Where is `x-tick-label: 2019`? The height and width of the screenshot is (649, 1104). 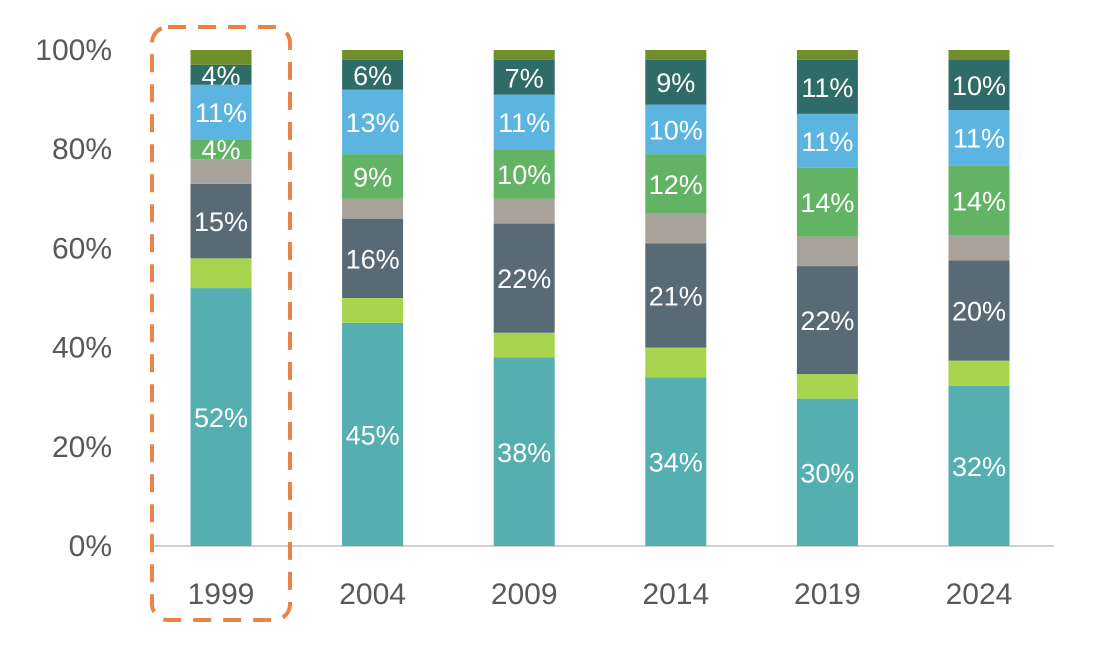
x-tick-label: 2019 is located at coordinates (827, 594).